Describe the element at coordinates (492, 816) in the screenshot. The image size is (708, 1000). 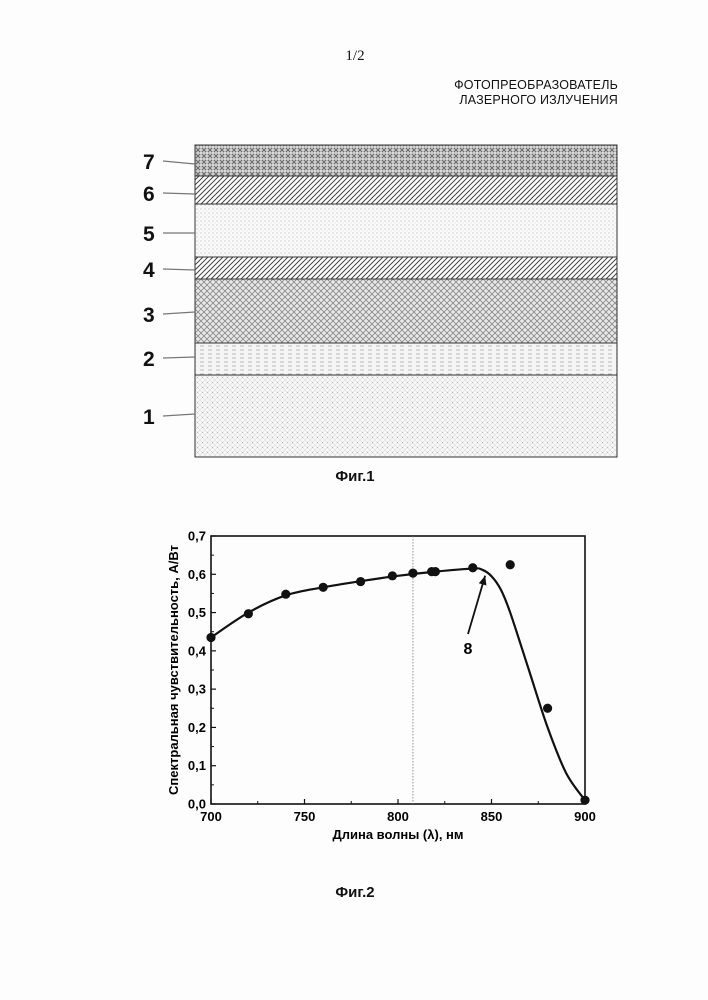
I see `x-tick-label: 850` at that location.